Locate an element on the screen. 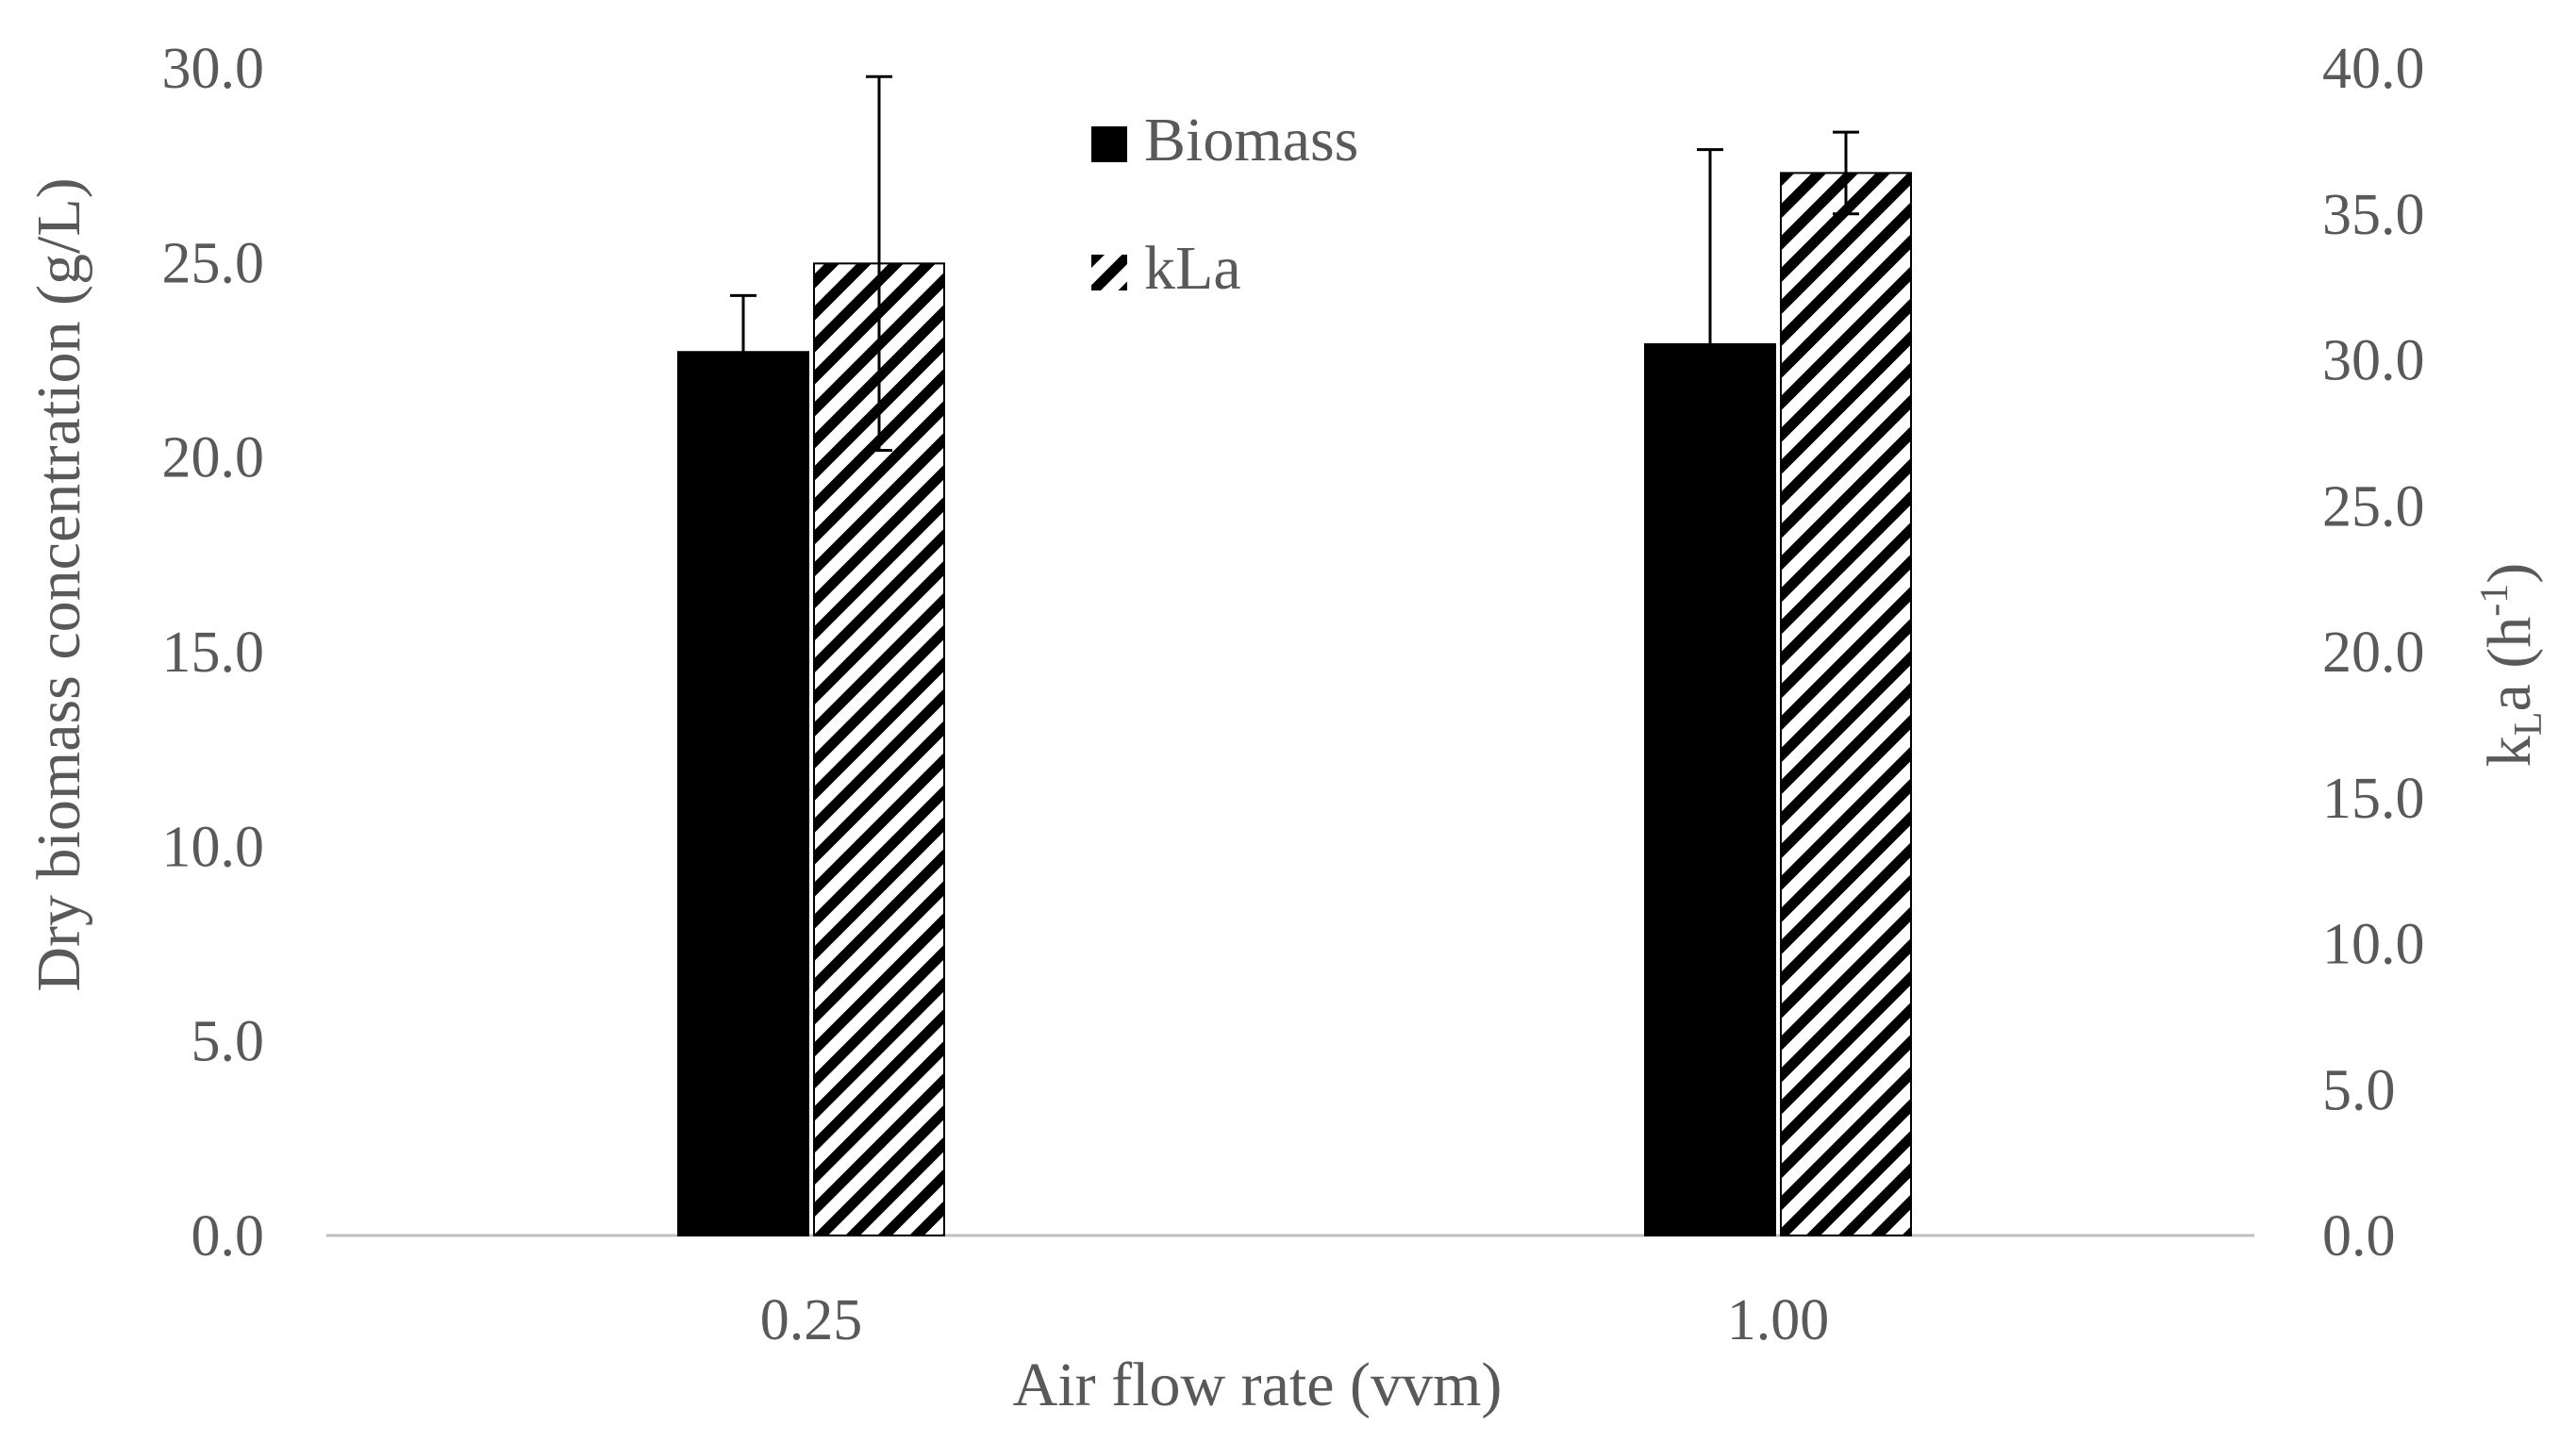 The height and width of the screenshot is (1442, 2576). legend-label-biomass: Biomass is located at coordinates (1251, 140).